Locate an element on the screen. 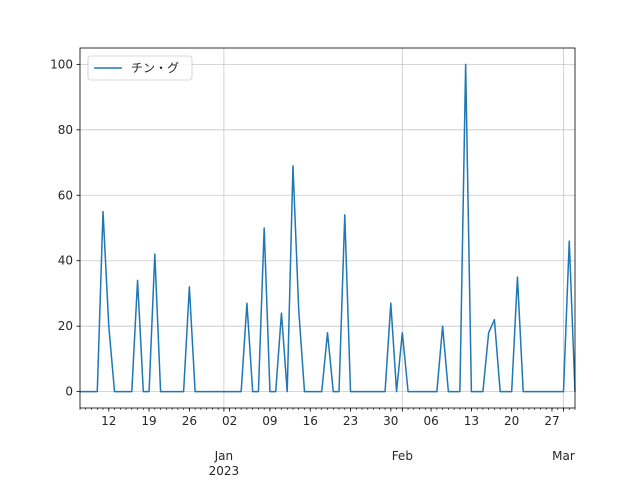  x-tick-label: 26 is located at coordinates (189, 421).